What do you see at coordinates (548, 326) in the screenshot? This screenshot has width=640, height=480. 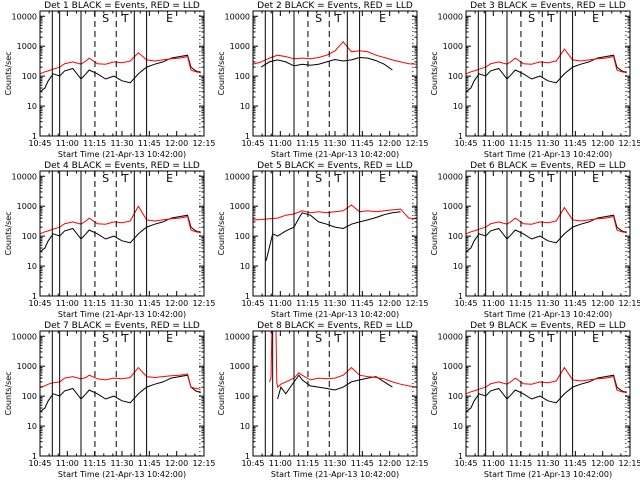 I see `panel-title: Det 9 BLACK = Events, RED = LLD` at bounding box center [548, 326].